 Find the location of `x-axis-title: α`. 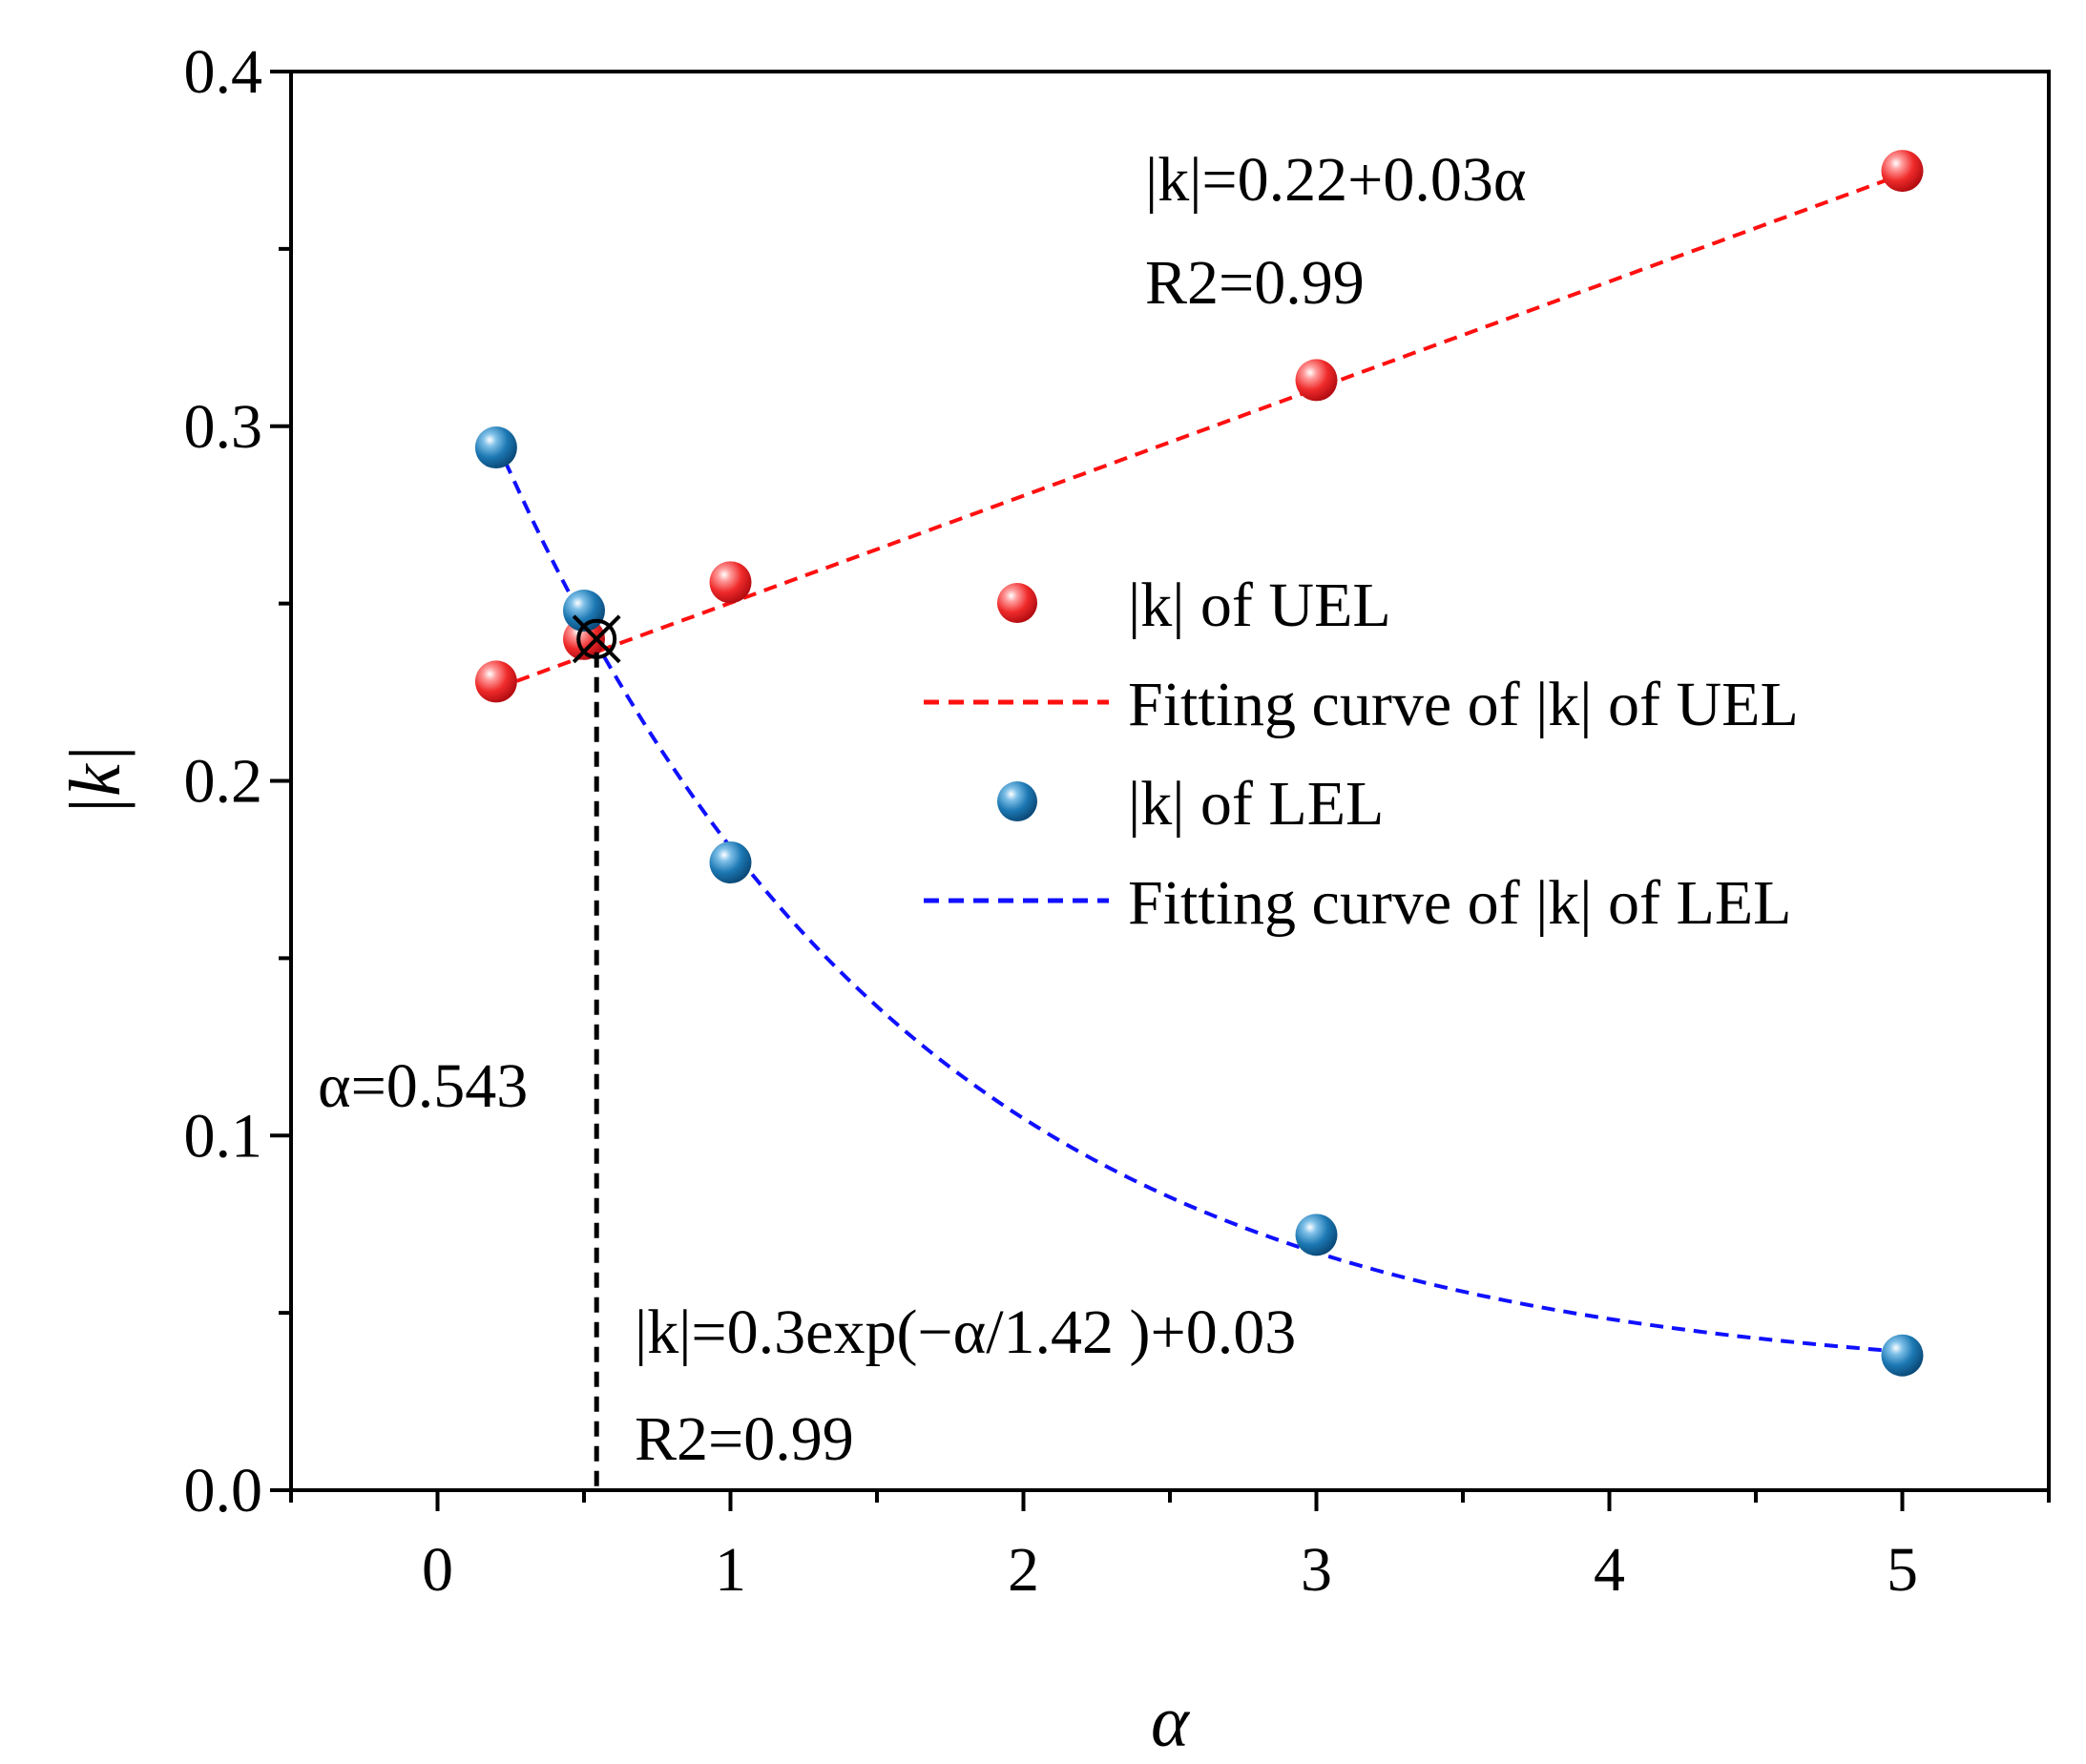

x-axis-title: α is located at coordinates (1171, 1722).